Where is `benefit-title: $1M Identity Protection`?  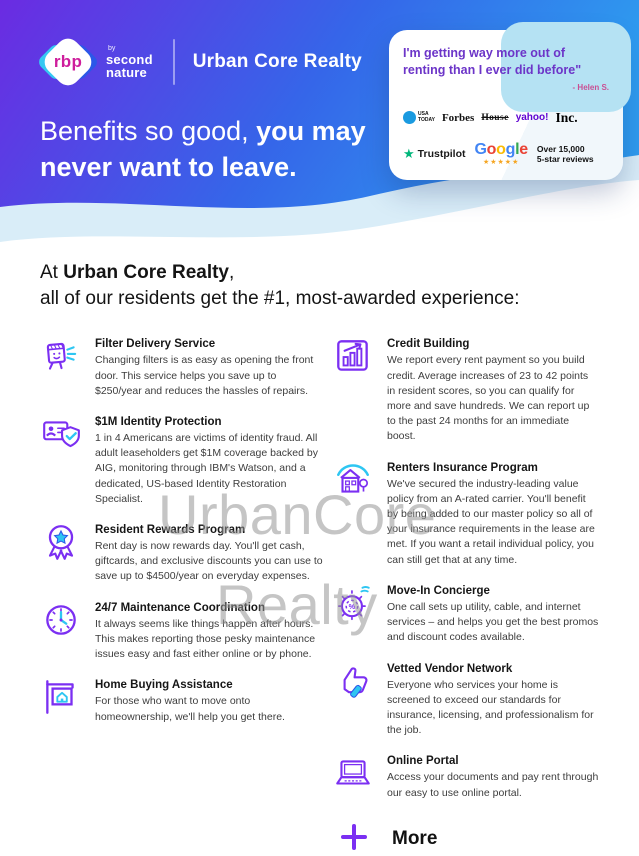 benefit-title: $1M Identity Protection is located at coordinates (158, 421).